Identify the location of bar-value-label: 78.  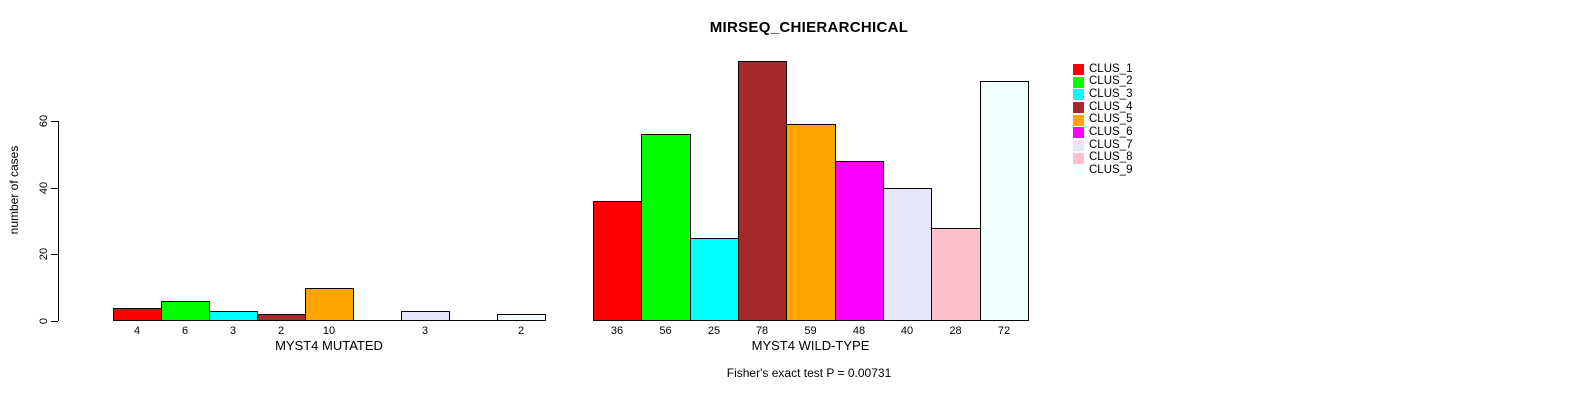
(762, 331).